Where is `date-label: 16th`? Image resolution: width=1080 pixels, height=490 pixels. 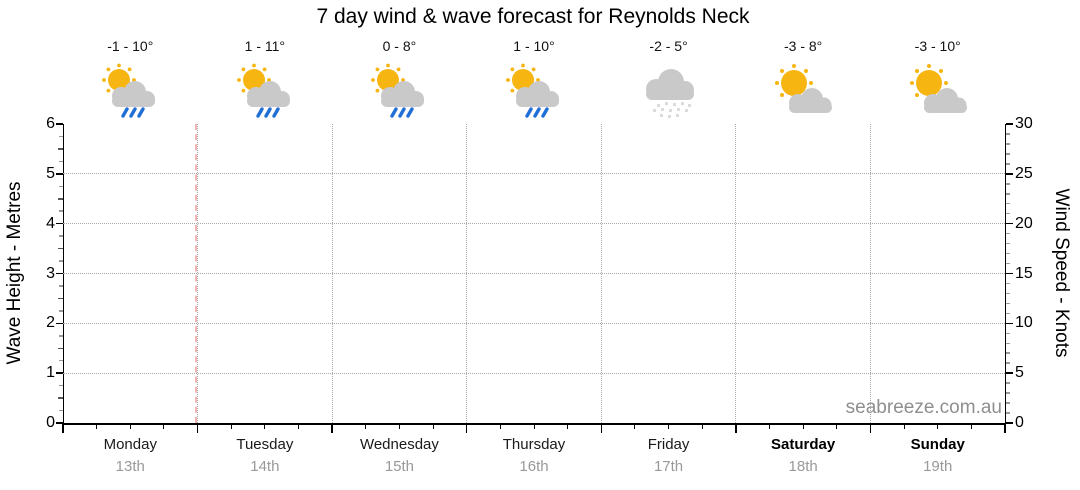 date-label: 16th is located at coordinates (534, 466).